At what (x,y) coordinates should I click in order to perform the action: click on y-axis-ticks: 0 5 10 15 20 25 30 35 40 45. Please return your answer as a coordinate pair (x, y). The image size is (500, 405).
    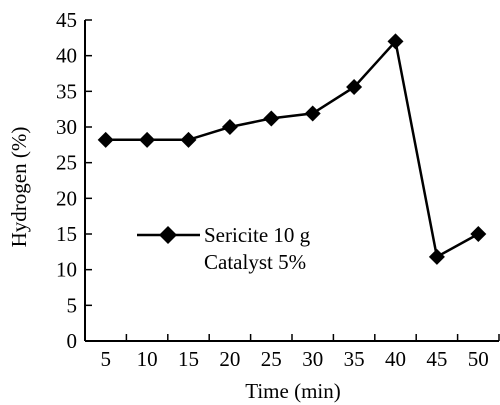
    Looking at the image, I should click on (74, 180).